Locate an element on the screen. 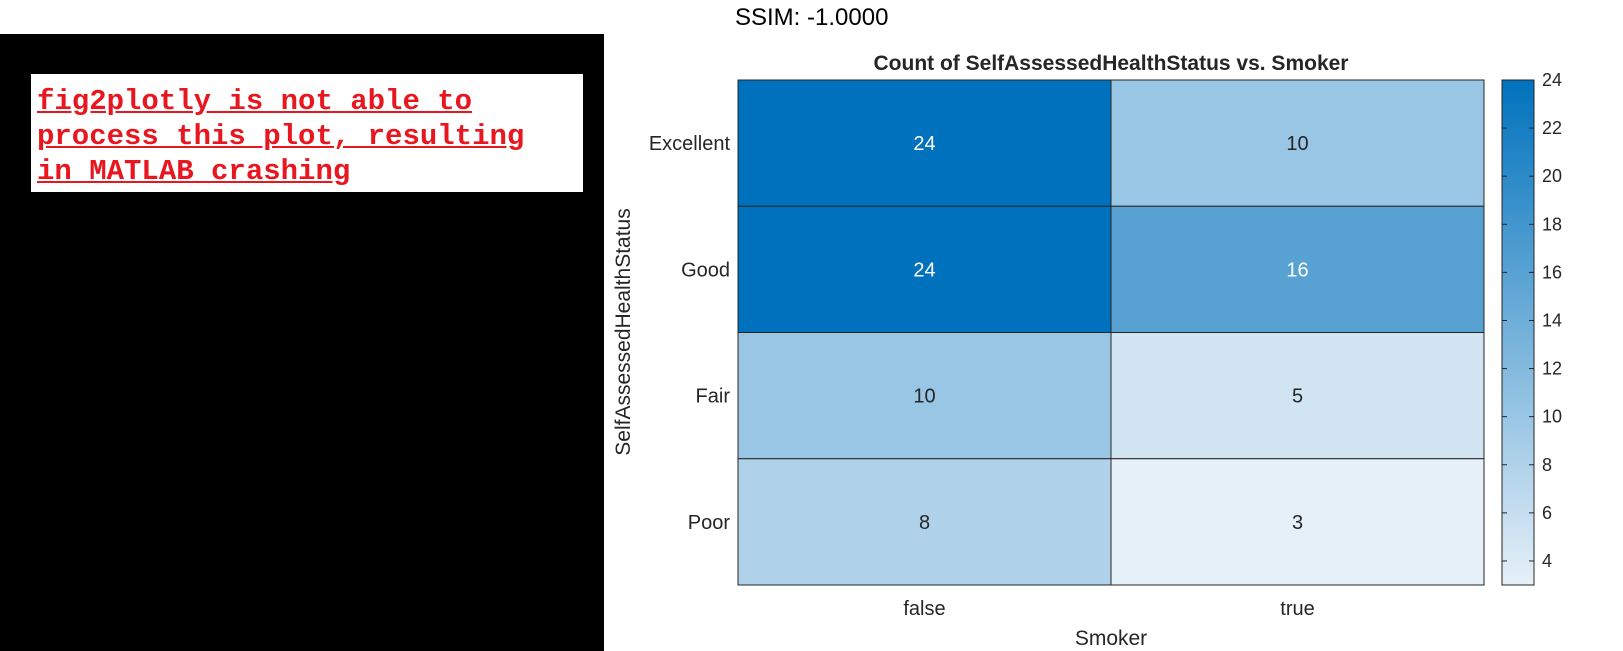  x-tick-labels: false true is located at coordinates (1108, 609).